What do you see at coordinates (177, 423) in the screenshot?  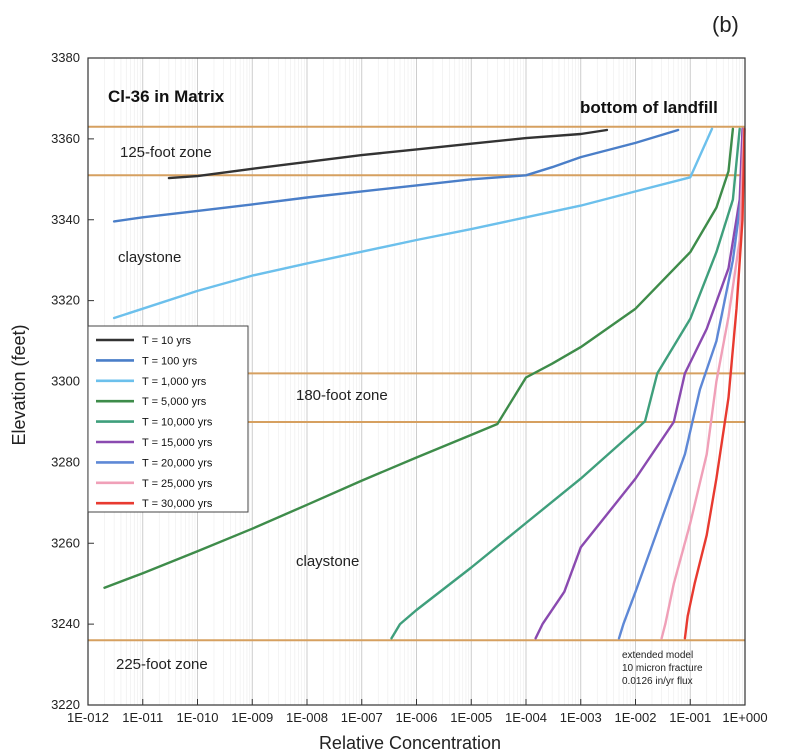 I see `legend-label: T = 10,000 yrs` at bounding box center [177, 423].